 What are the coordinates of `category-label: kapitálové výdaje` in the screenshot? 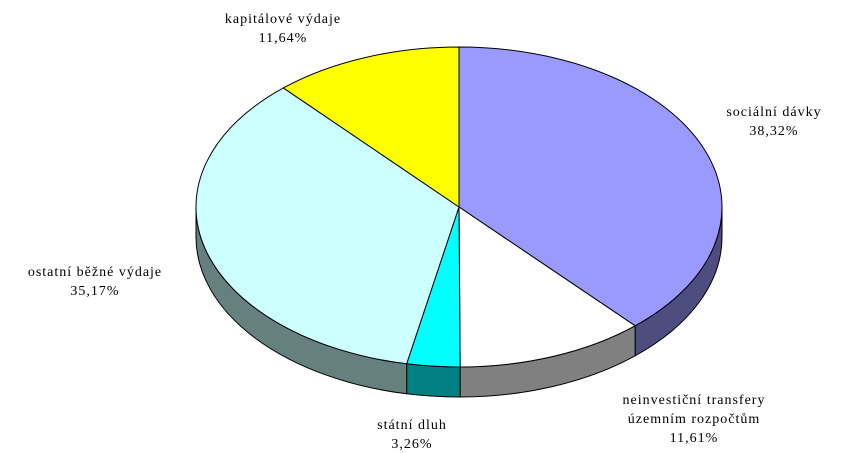 It's located at (283, 19).